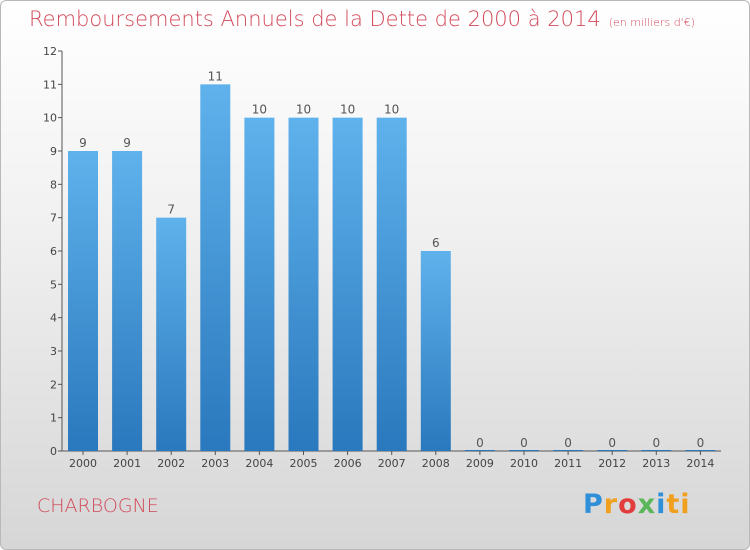 This screenshot has height=550, width=750. Describe the element at coordinates (53, 184) in the screenshot. I see `y-tick-label: 8` at that location.